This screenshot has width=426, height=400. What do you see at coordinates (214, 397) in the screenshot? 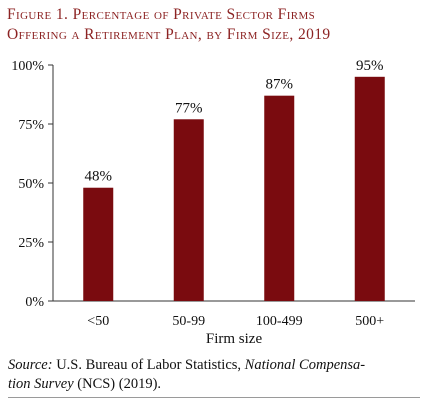
I see `bottom-rule` at bounding box center [214, 397].